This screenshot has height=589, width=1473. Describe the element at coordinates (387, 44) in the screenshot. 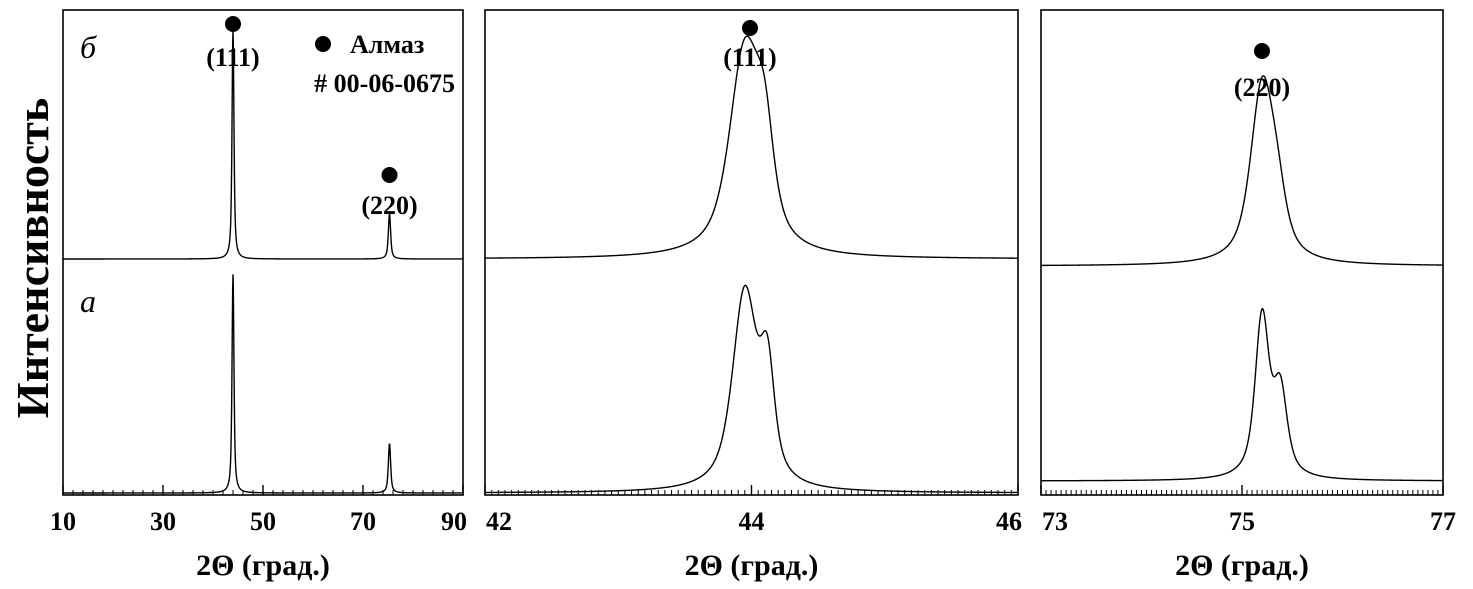

I see `legend-label: Алмаз` at that location.